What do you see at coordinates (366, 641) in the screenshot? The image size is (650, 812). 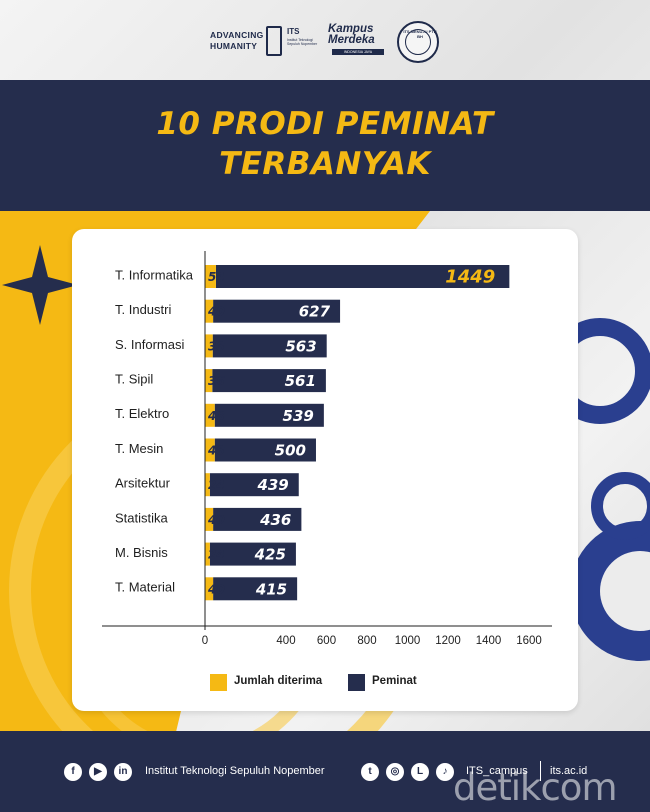 I see `x-tick-label: 800` at bounding box center [366, 641].